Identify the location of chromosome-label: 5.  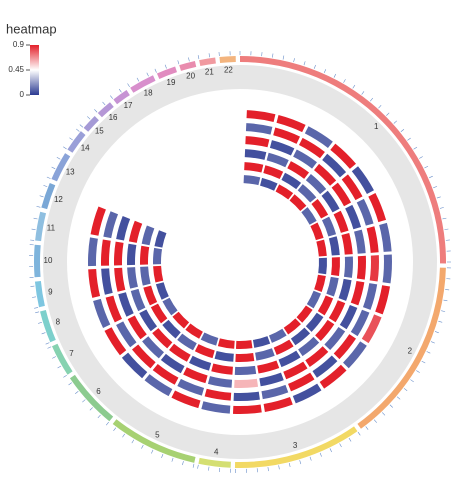
(157, 434).